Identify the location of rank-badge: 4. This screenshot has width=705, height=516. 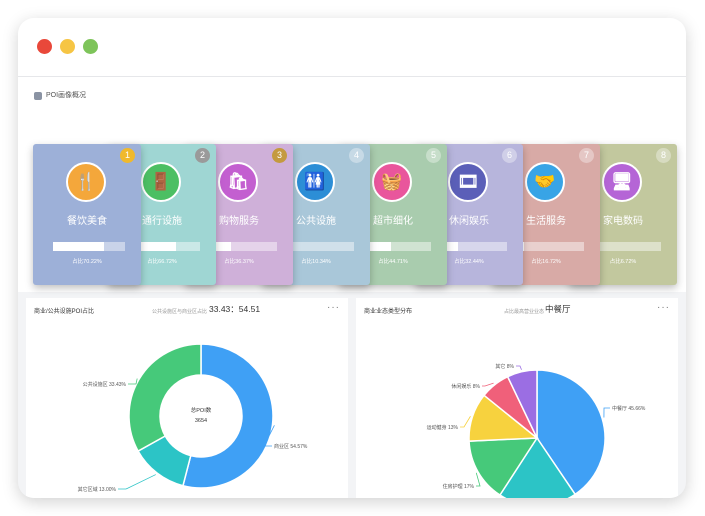
(356, 155).